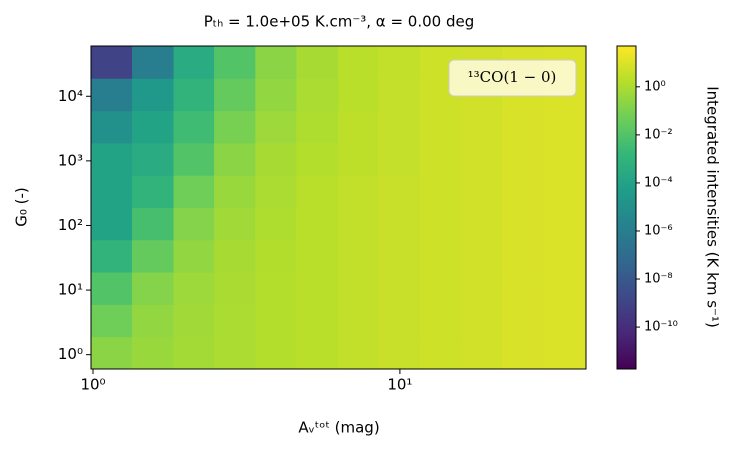 The image size is (734, 451). What do you see at coordinates (70, 354) in the screenshot?
I see `y-tick-label: 10⁰` at bounding box center [70, 354].